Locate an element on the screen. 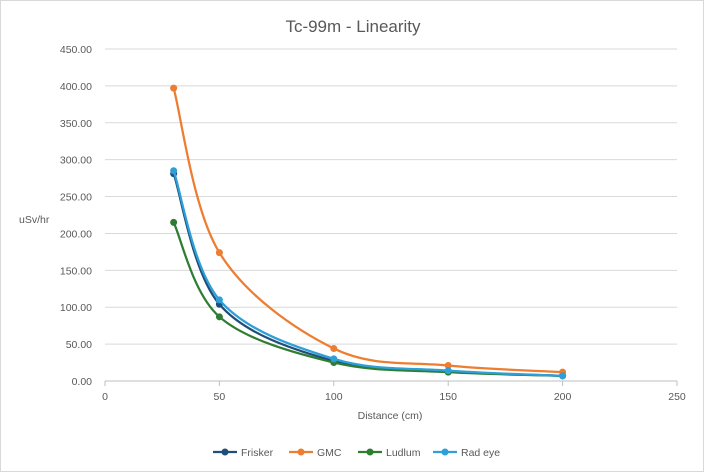 The image size is (704, 476). y-tick-label: 100.00 is located at coordinates (76, 308).